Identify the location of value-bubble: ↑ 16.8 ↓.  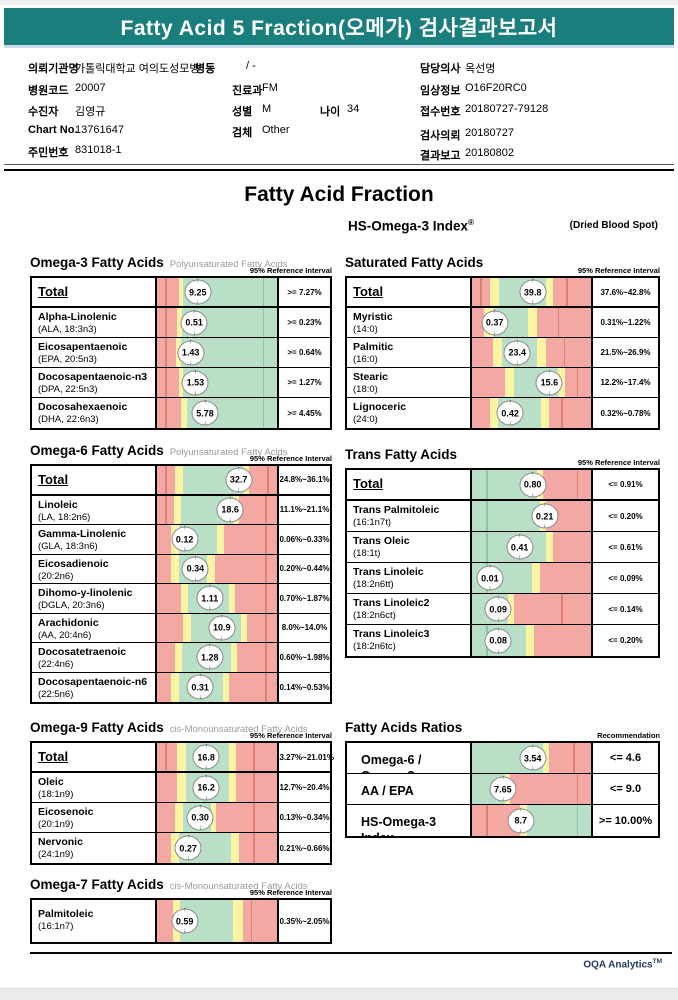
(206, 757).